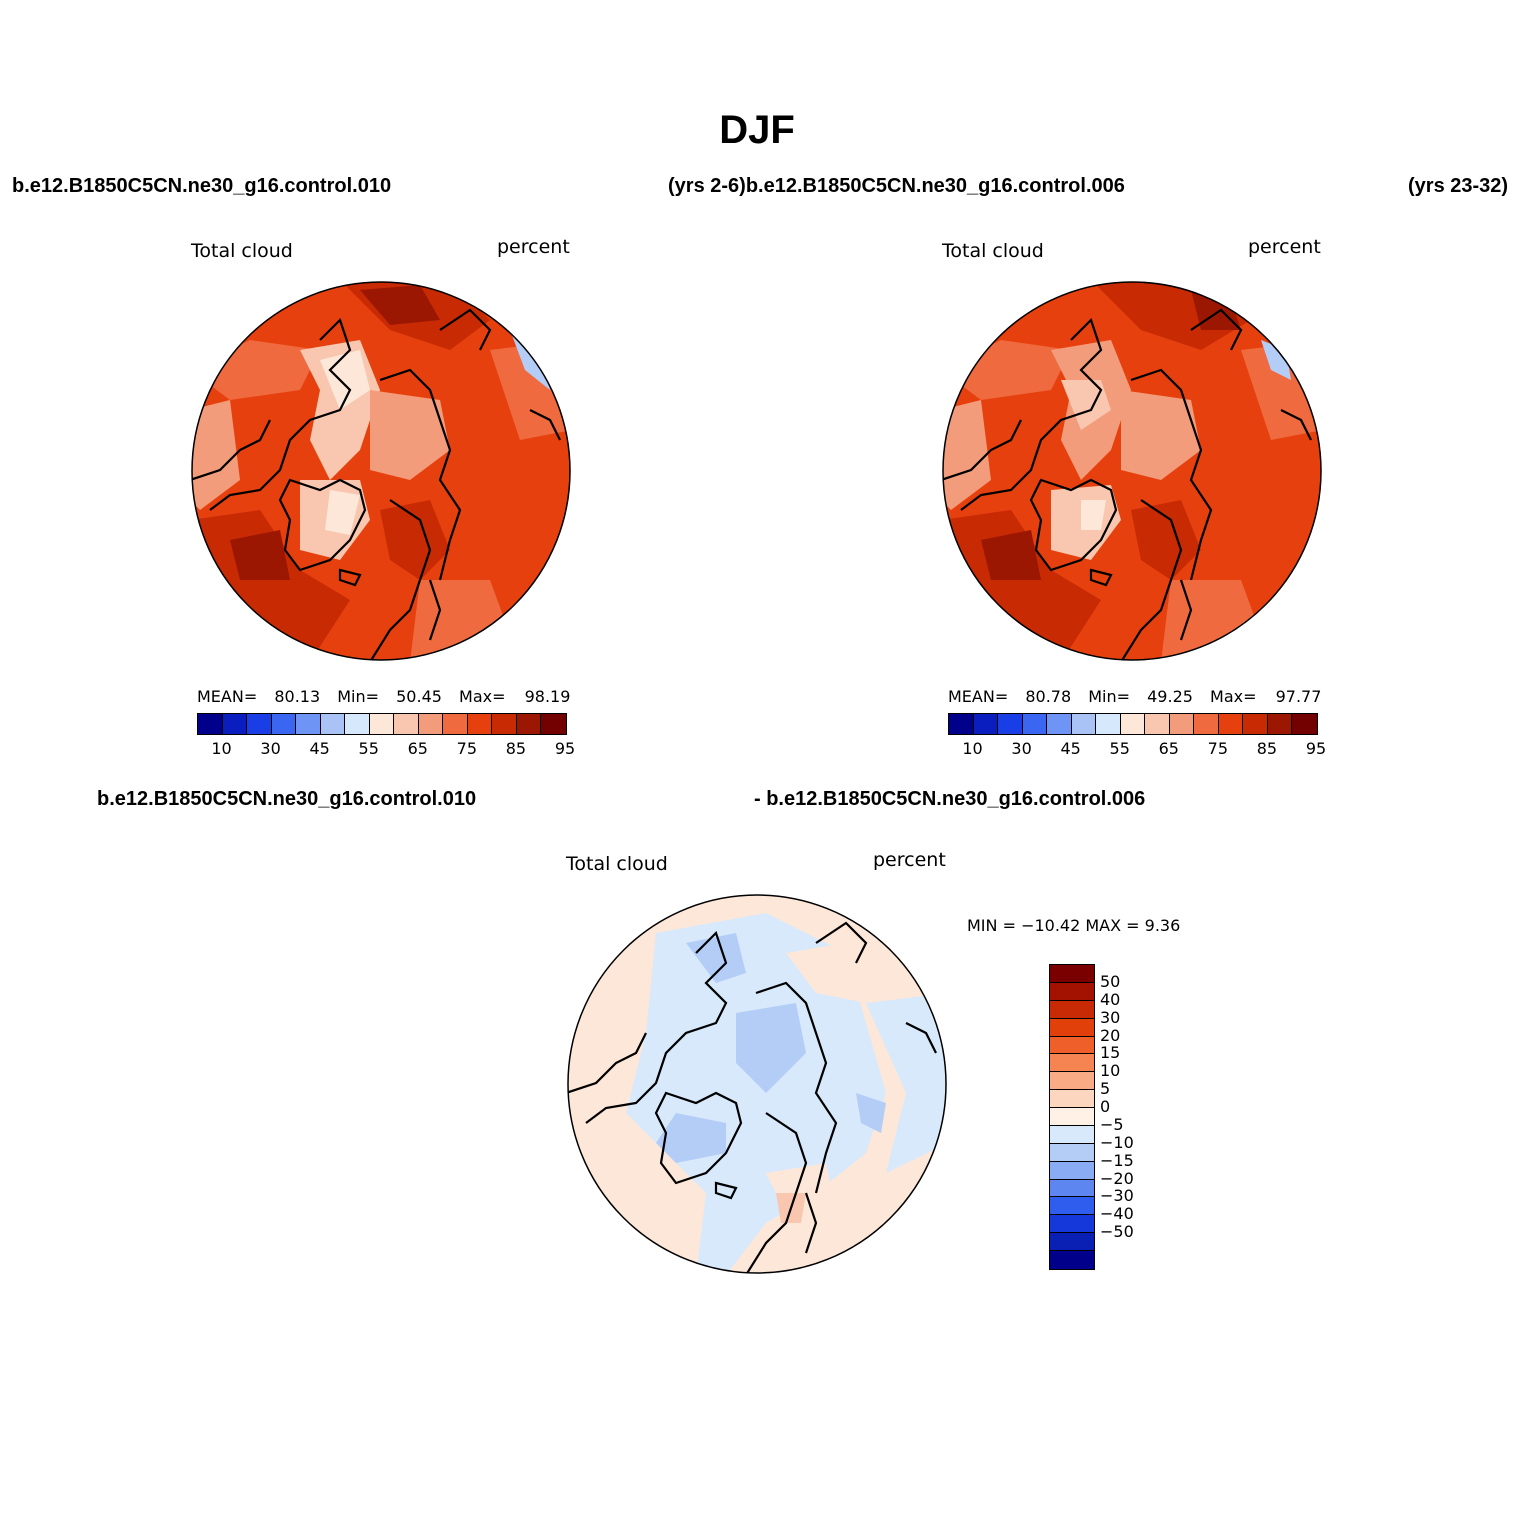 The height and width of the screenshot is (1514, 1514). What do you see at coordinates (1109, 696) in the screenshot?
I see `panel2-min-label: Min=` at bounding box center [1109, 696].